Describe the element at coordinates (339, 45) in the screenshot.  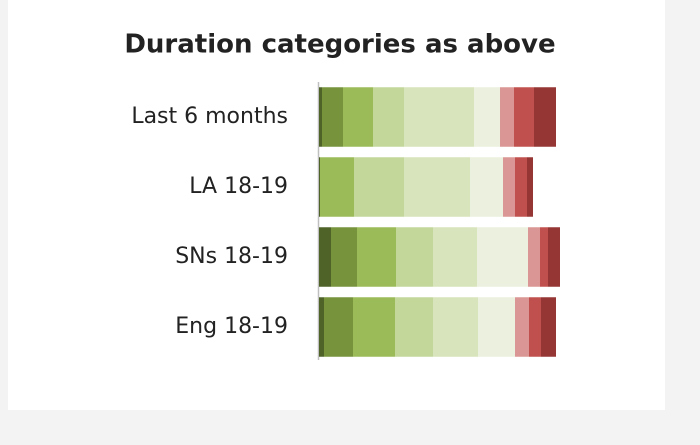
I see `chart-title: Duration categories as above` at that location.